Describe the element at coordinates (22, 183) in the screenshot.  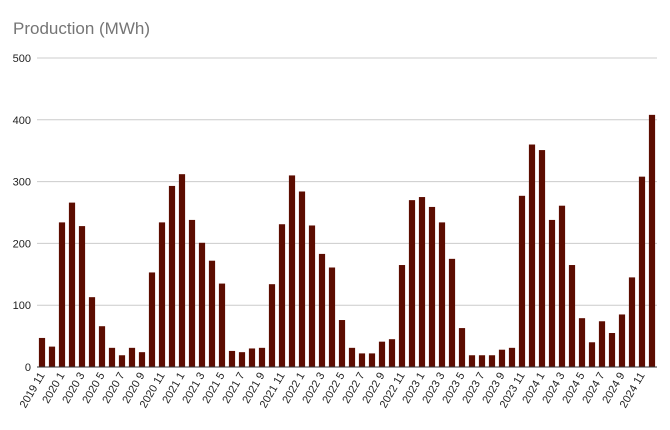
I see `y-tick-label: 300` at that location.